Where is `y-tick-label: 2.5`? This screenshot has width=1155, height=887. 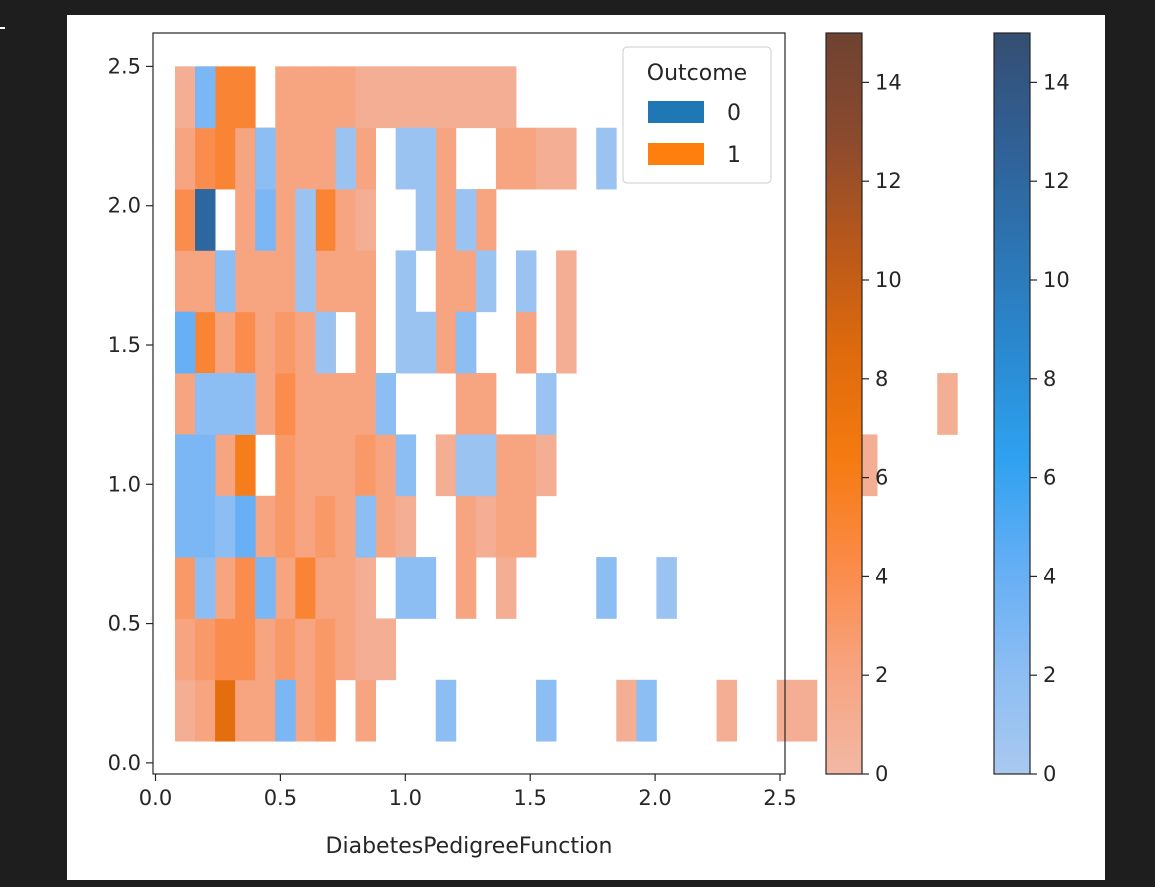 y-tick-label: 2.5 is located at coordinates (124, 66).